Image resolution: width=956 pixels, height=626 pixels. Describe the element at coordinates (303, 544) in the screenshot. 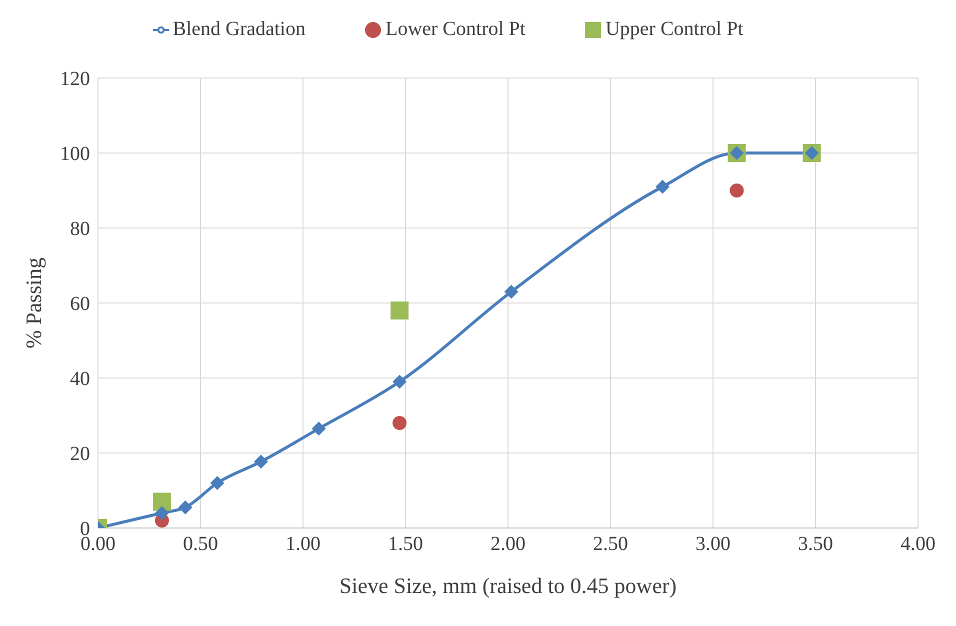

I see `x-tick-label: 1.00` at that location.